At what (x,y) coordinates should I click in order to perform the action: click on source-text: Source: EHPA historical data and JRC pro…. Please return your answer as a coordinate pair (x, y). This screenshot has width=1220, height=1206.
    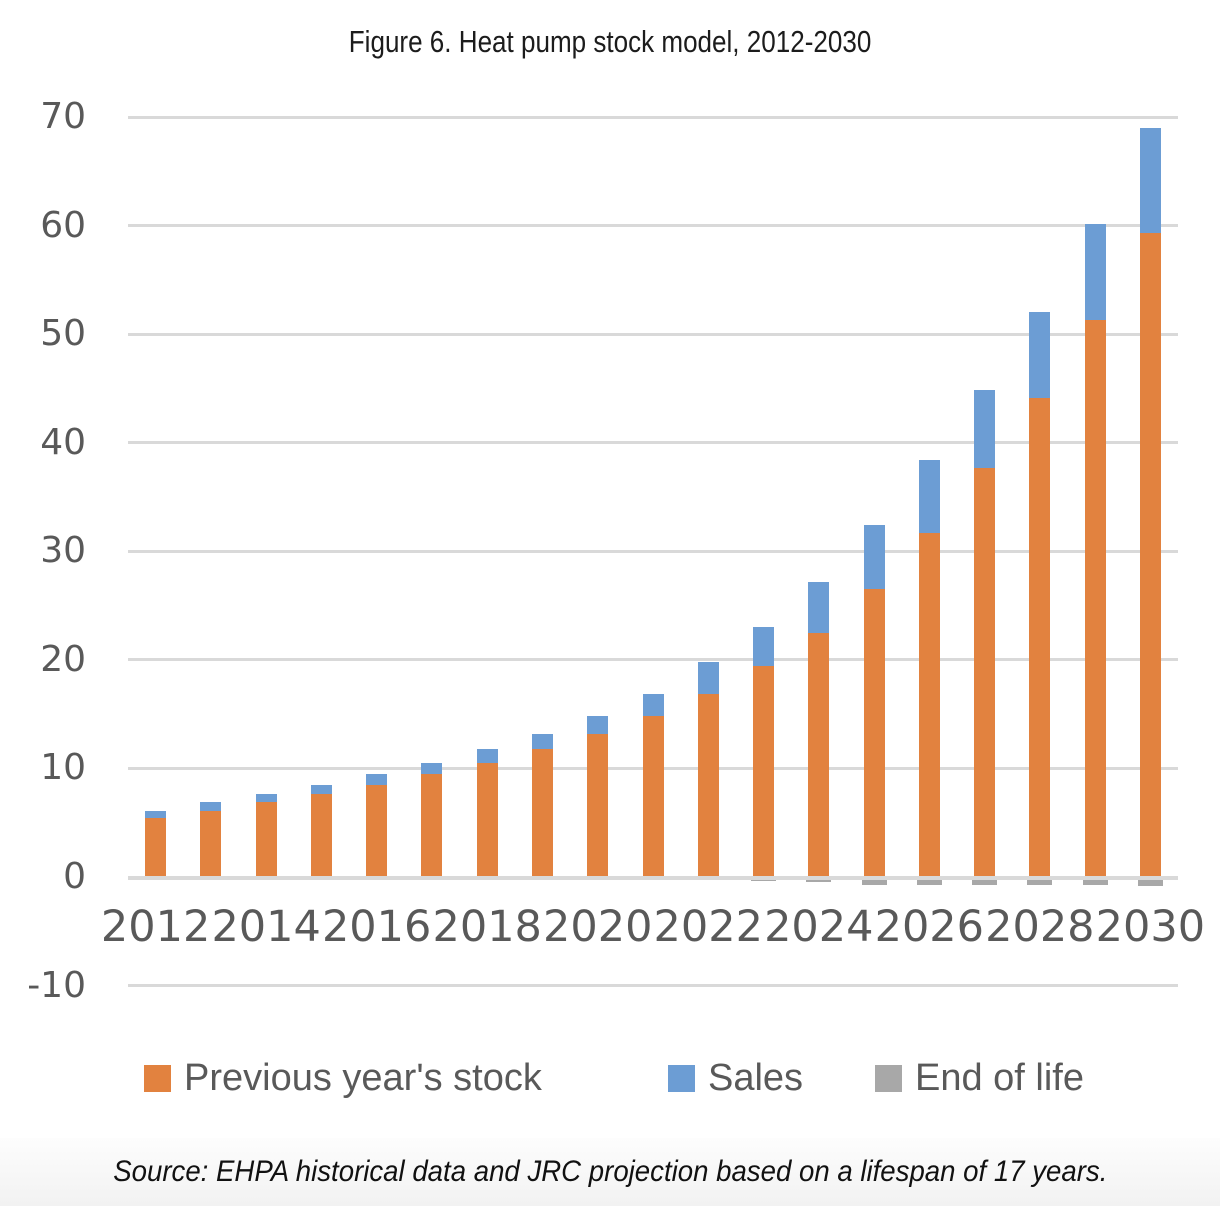
    Looking at the image, I should click on (610, 1171).